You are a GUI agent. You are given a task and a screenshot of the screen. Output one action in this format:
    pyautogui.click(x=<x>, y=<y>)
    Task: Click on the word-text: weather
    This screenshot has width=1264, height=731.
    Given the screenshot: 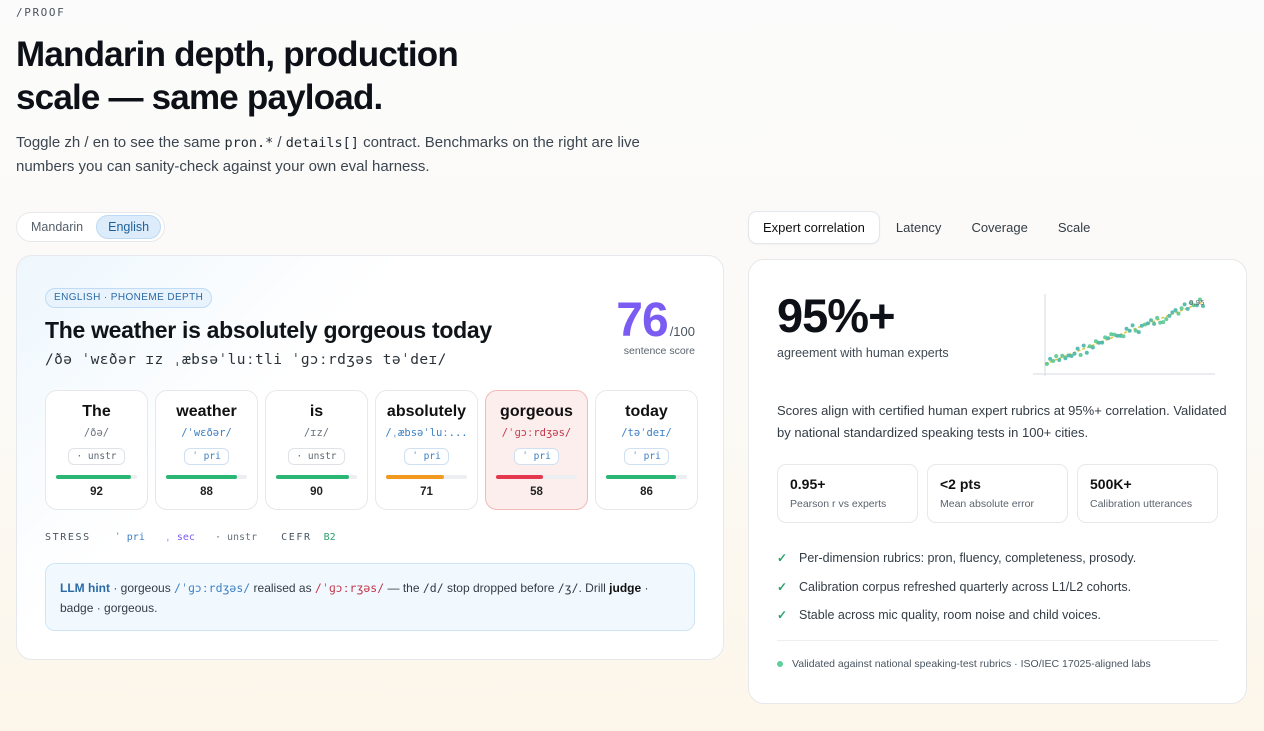 What is the action you would take?
    pyautogui.click(x=206, y=411)
    